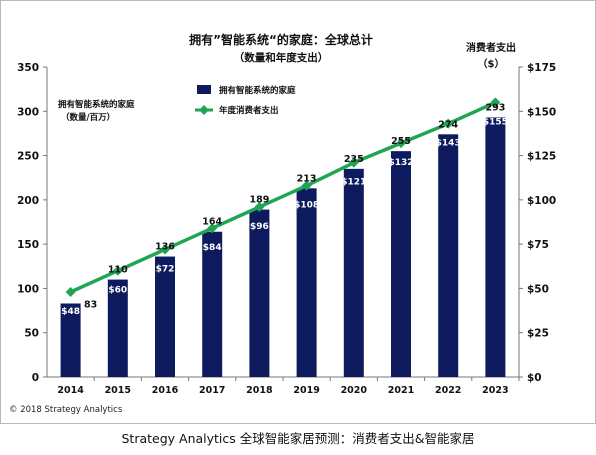 Image resolution: width=596 pixels, height=455 pixels. What do you see at coordinates (212, 390) in the screenshot?
I see `x-tick-label: 2017` at bounding box center [212, 390].